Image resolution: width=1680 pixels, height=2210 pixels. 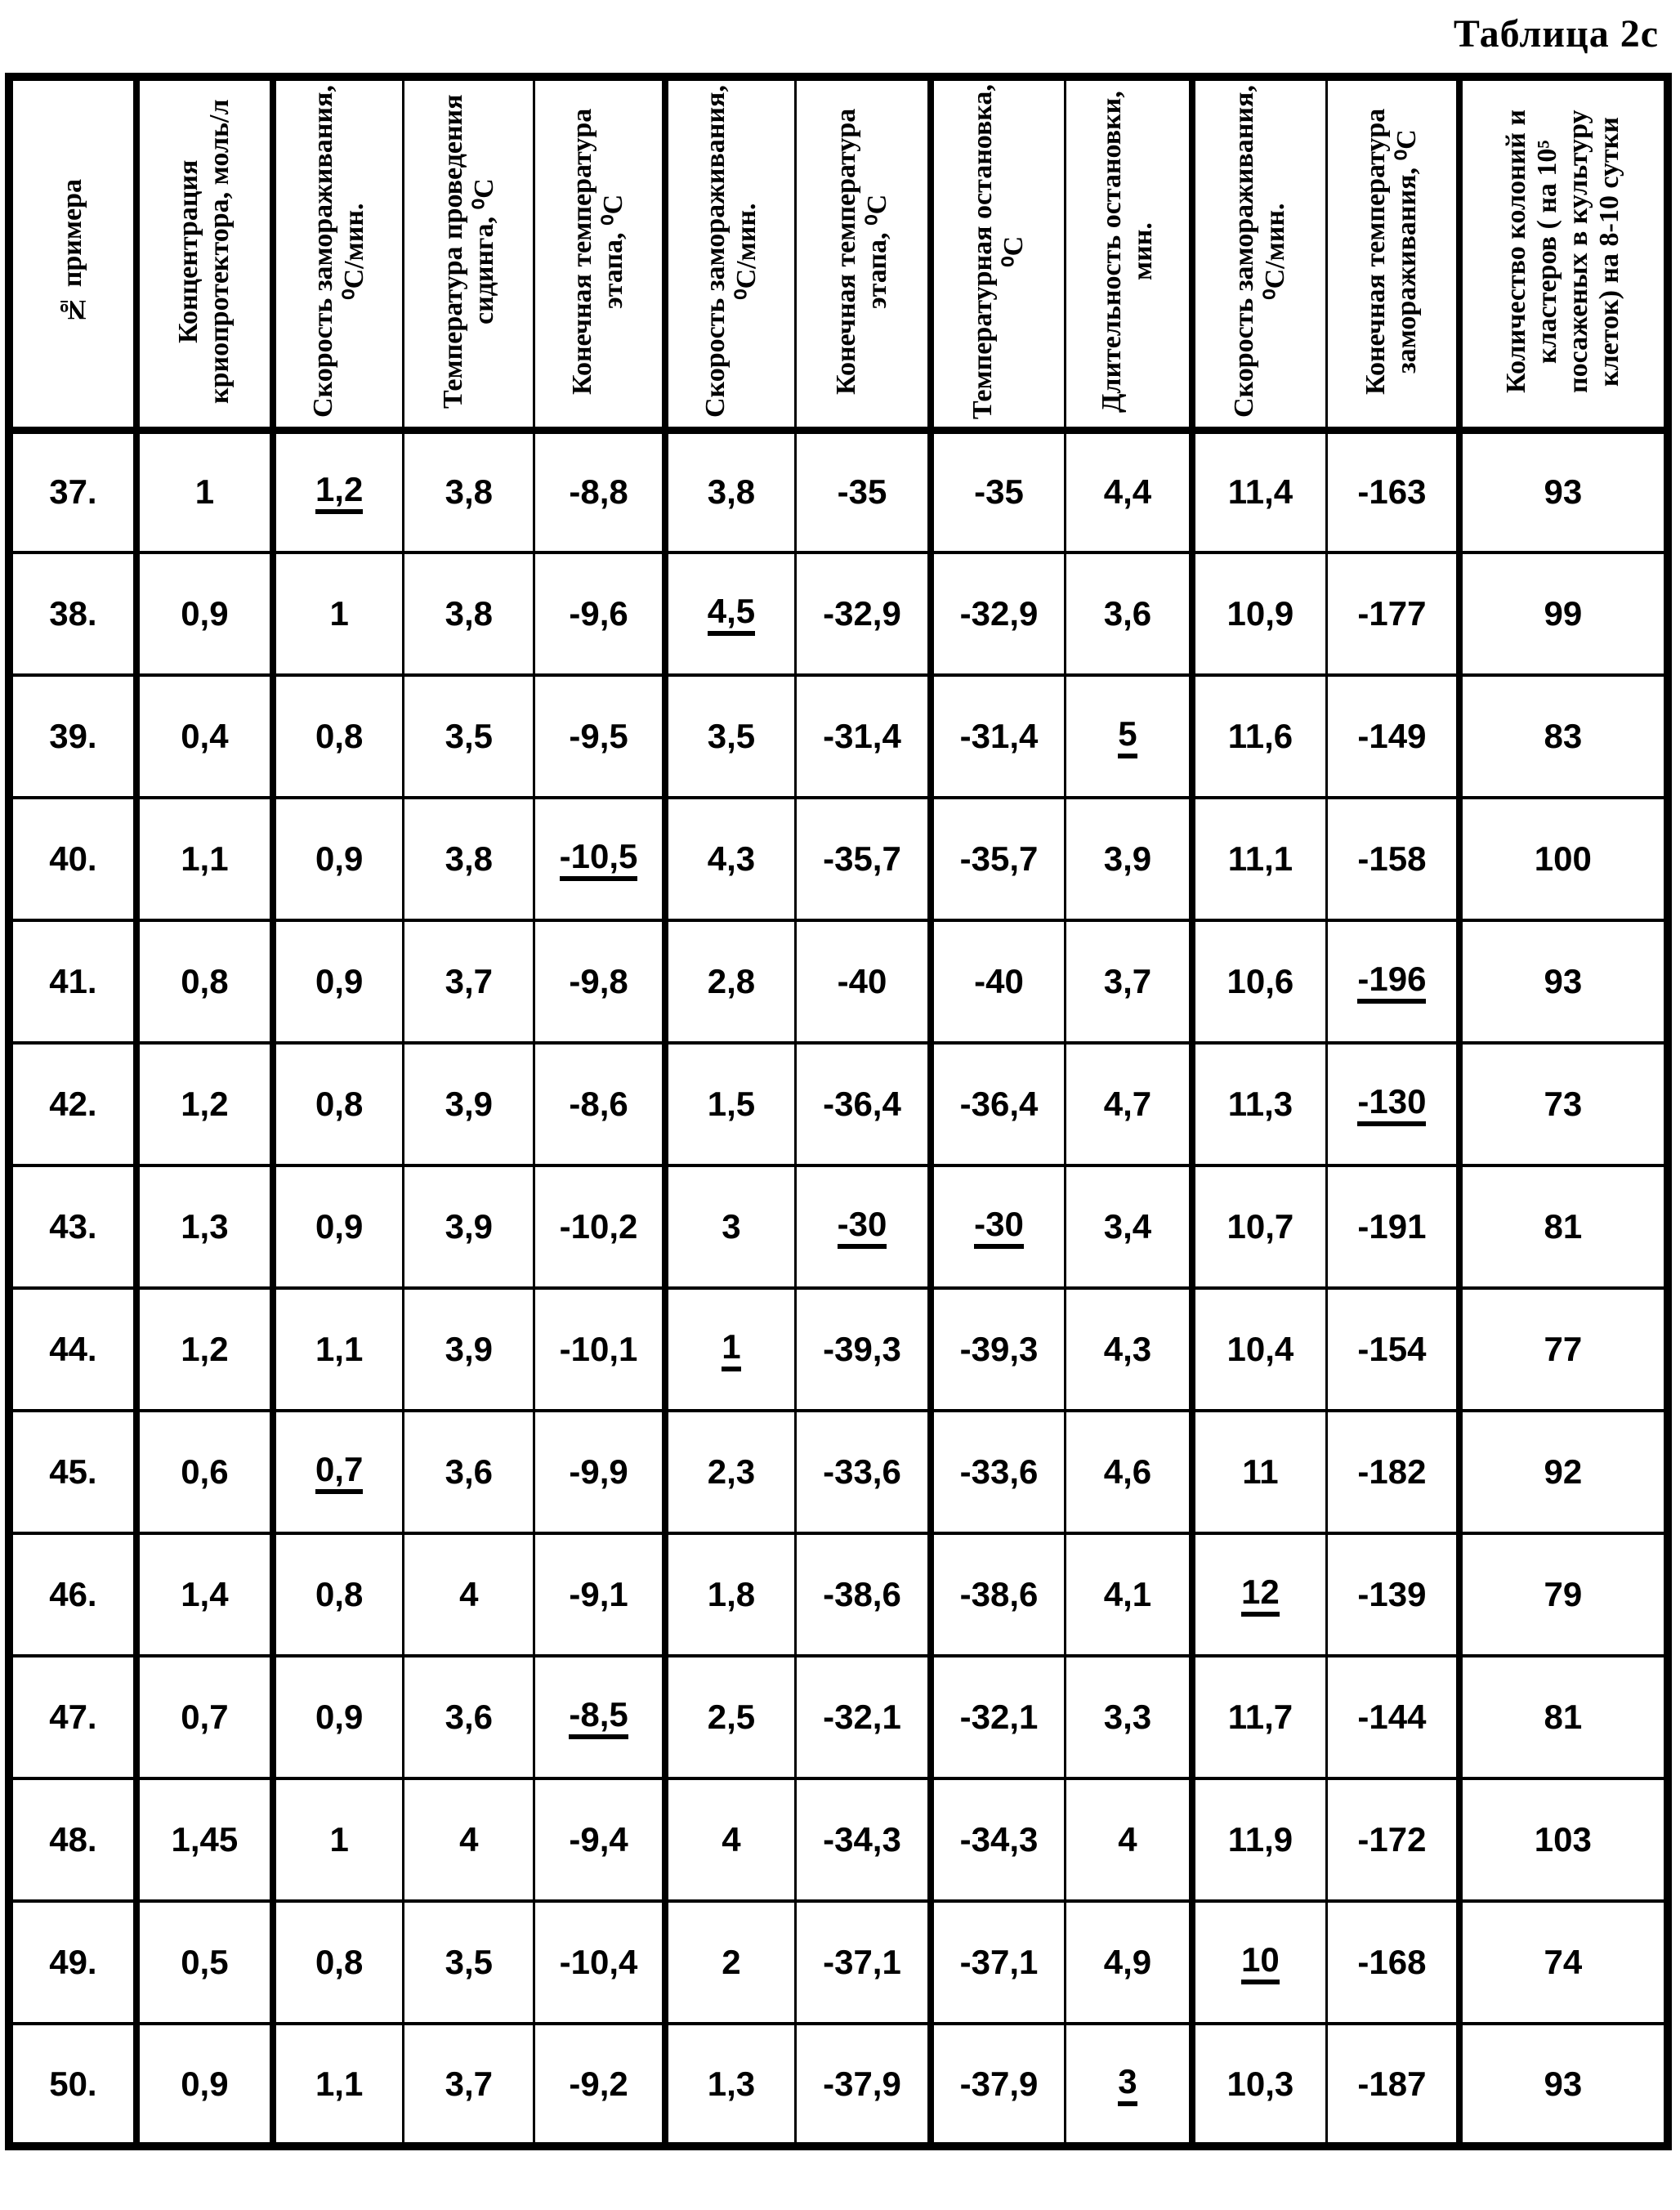 I want to click on cell-value-underlined: -8,5, so click(x=598, y=1719).